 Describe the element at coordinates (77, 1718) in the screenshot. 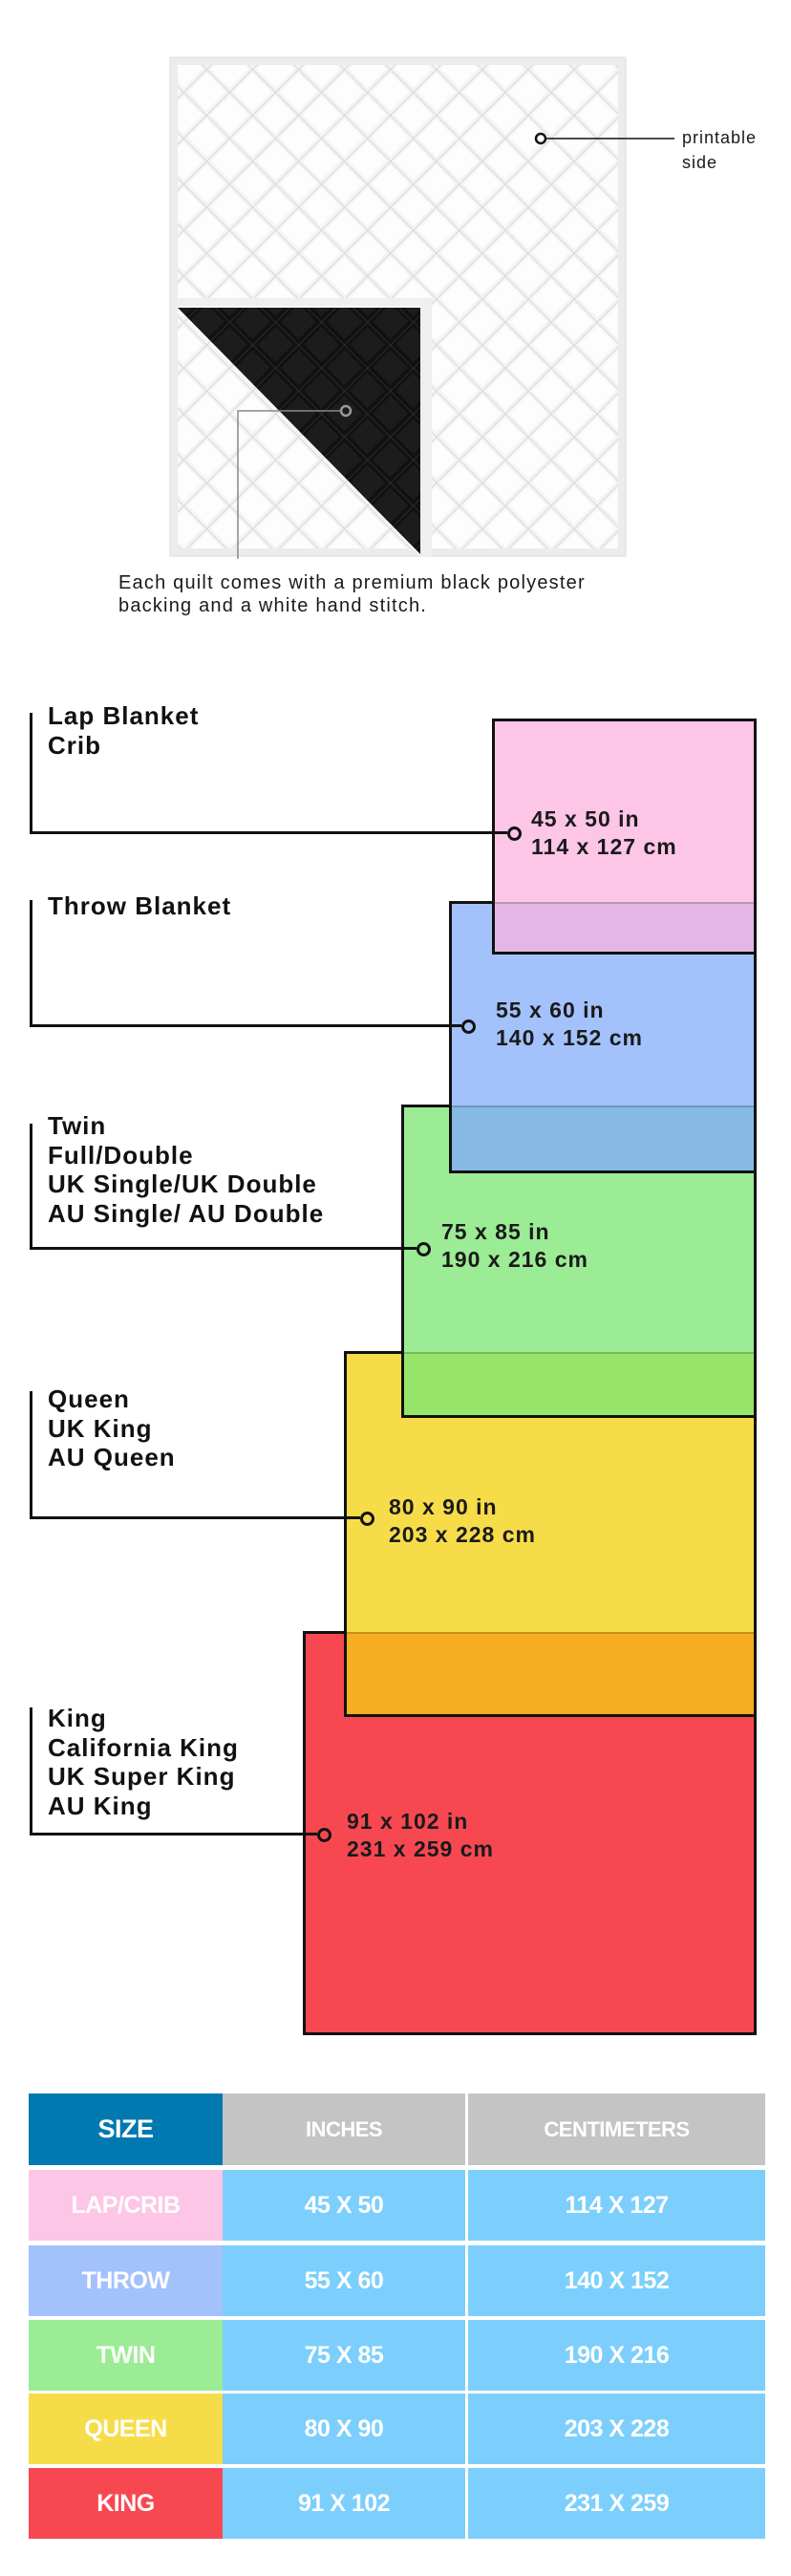

I see `size-name: King` at that location.